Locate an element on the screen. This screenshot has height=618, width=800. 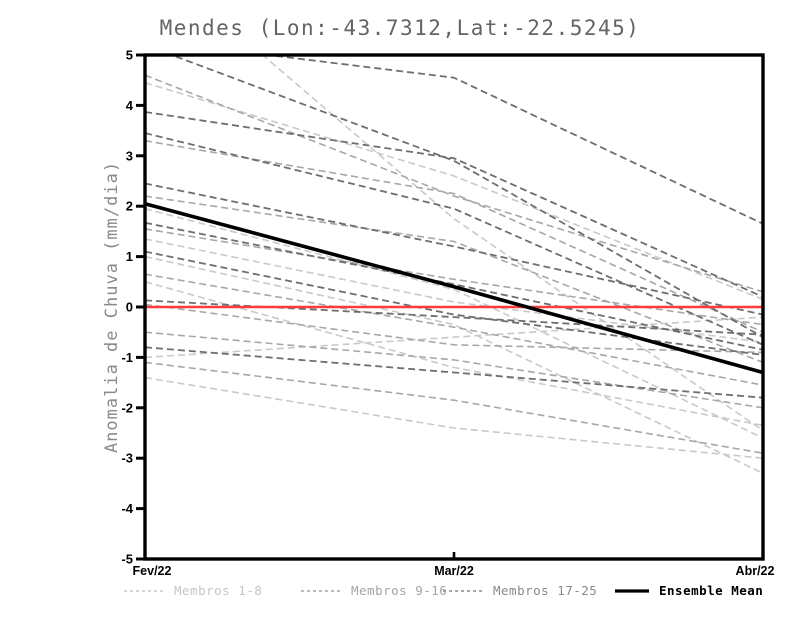
y-tick-label: 3 is located at coordinates (129, 155).